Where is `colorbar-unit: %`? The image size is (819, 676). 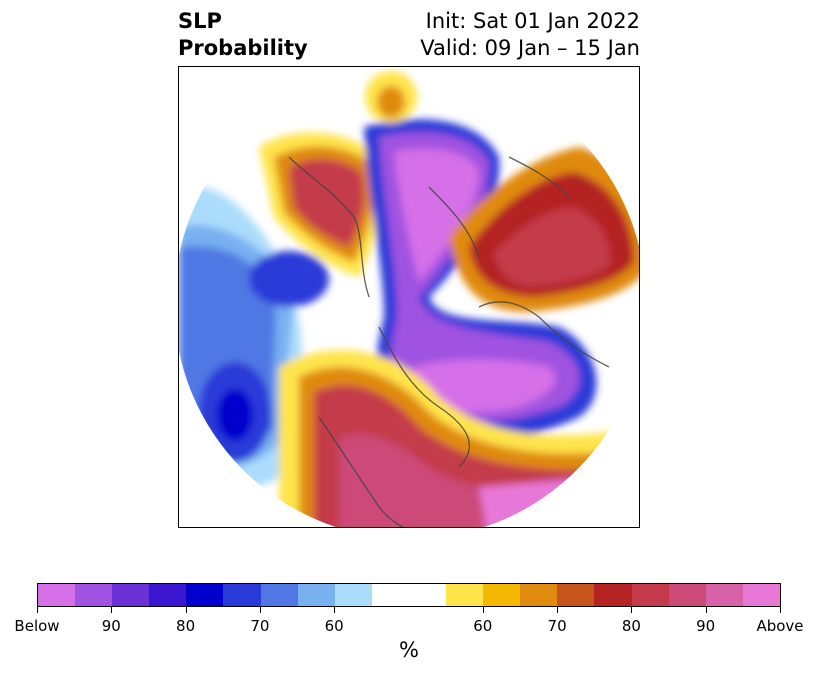 colorbar-unit: % is located at coordinates (409, 650).